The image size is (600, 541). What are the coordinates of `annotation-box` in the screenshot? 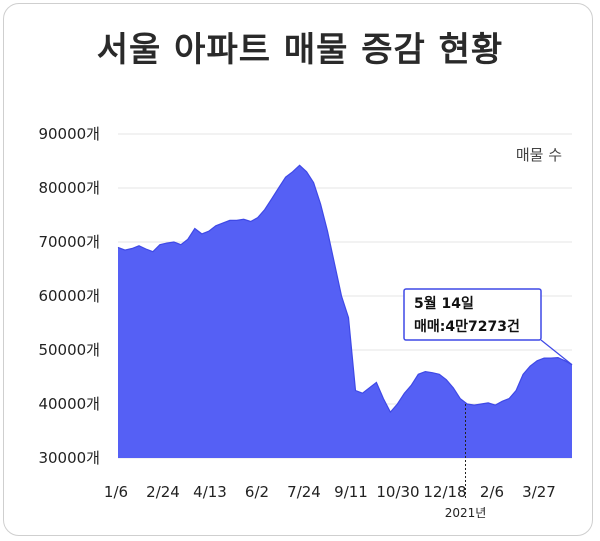 It's located at (472, 314).